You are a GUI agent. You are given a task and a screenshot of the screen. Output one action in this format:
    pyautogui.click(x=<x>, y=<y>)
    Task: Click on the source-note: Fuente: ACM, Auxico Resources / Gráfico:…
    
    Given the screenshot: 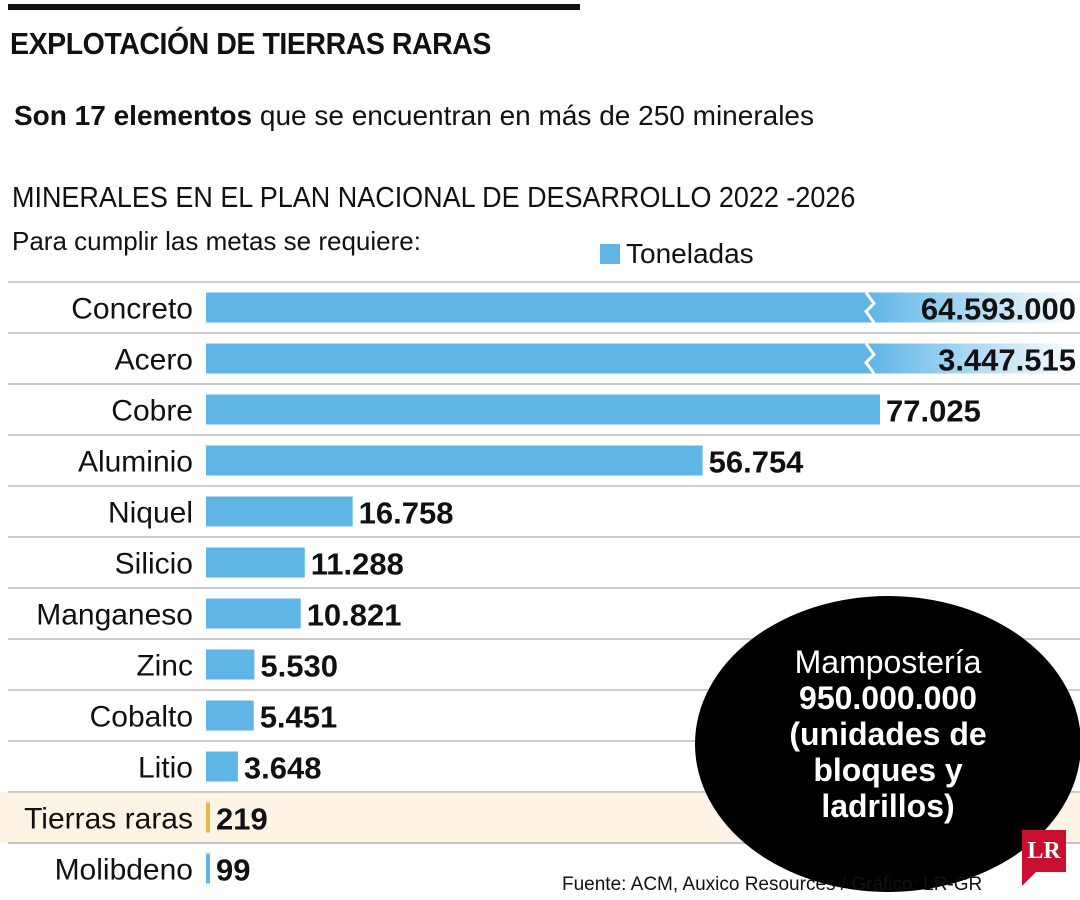 What is the action you would take?
    pyautogui.click(x=772, y=884)
    